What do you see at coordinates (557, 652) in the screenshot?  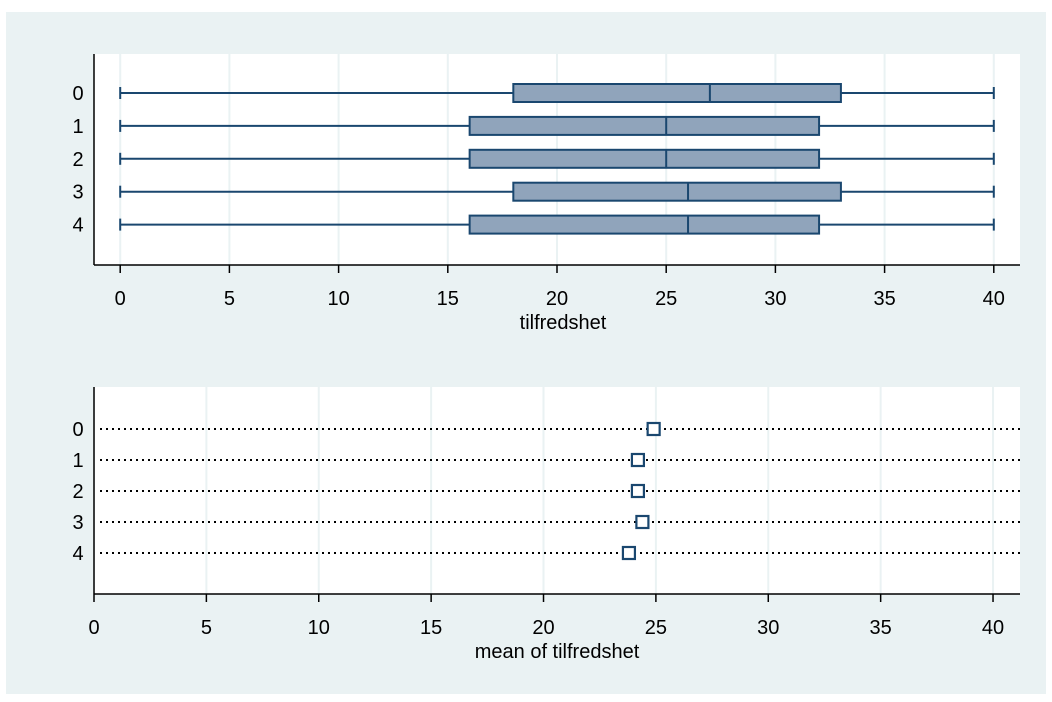 I see `x-axis-title: mean of tilfredshet` at bounding box center [557, 652].